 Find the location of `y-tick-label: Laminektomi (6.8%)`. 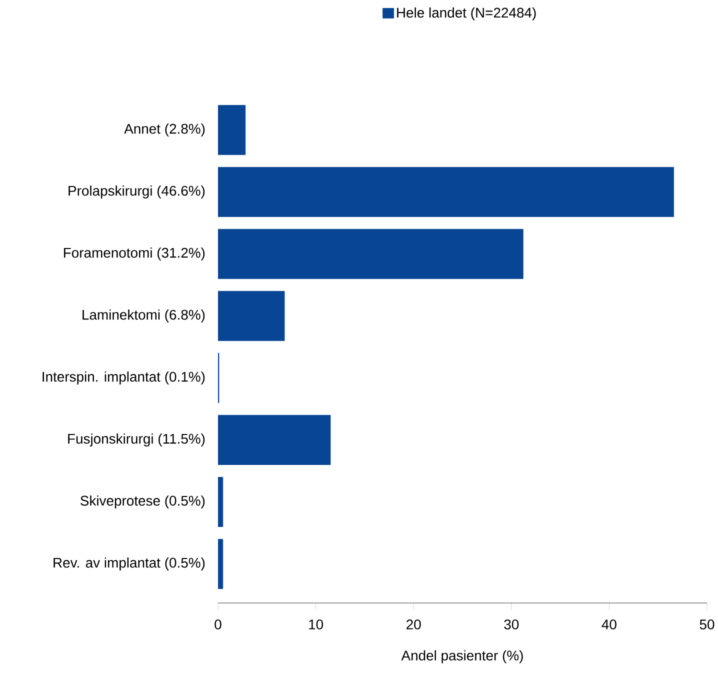

y-tick-label: Laminektomi (6.8%) is located at coordinates (143, 315).